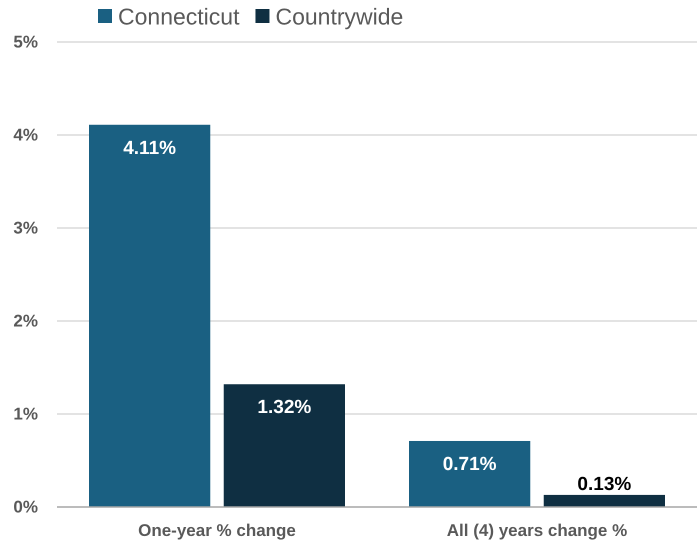  What do you see at coordinates (179, 16) in the screenshot?
I see `legend-label: Connecticut` at bounding box center [179, 16].